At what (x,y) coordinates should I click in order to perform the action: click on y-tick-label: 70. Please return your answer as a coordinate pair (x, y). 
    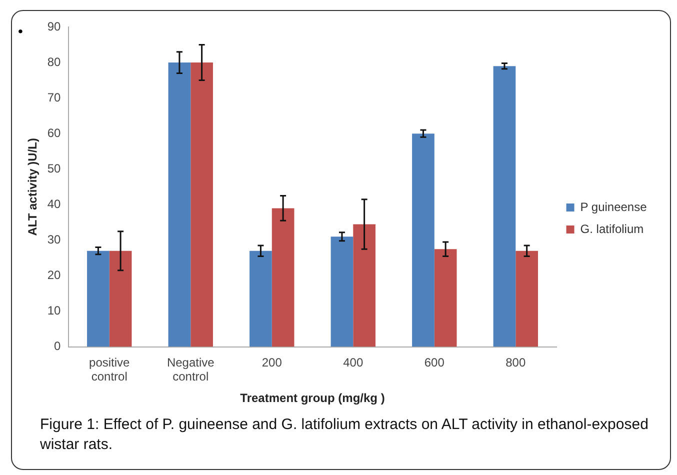
    Looking at the image, I should click on (54, 97).